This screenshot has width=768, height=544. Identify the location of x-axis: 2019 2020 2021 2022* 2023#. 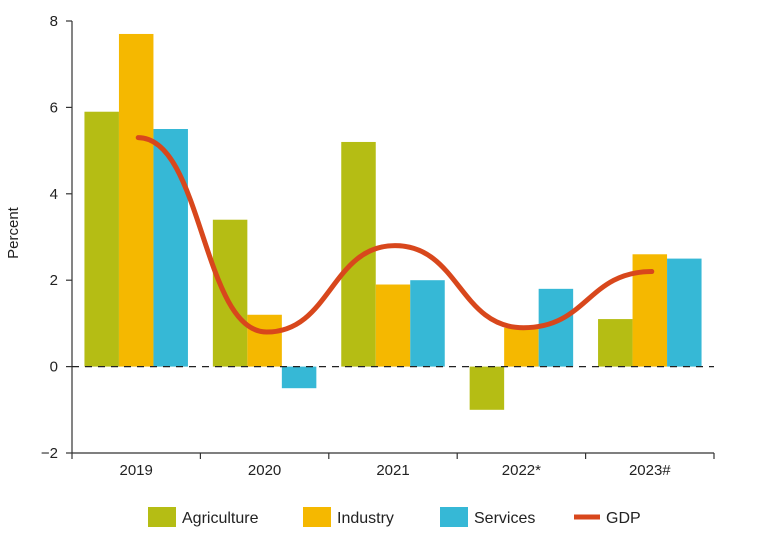
(393, 465).